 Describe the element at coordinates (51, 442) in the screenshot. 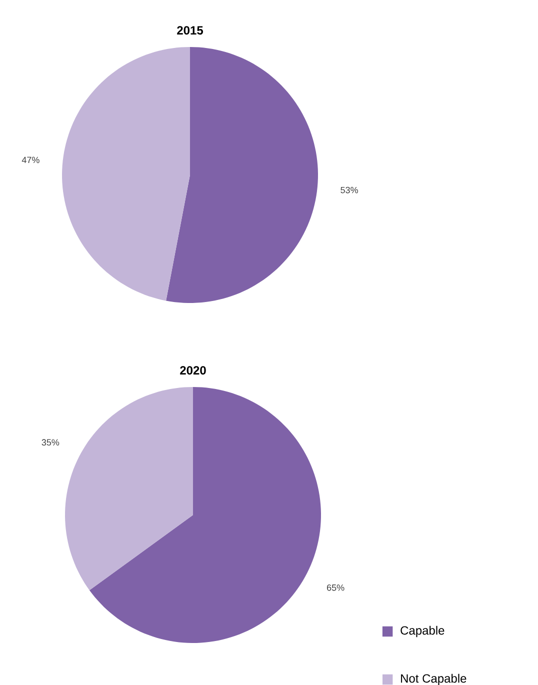

I see `data-label: 35%` at that location.